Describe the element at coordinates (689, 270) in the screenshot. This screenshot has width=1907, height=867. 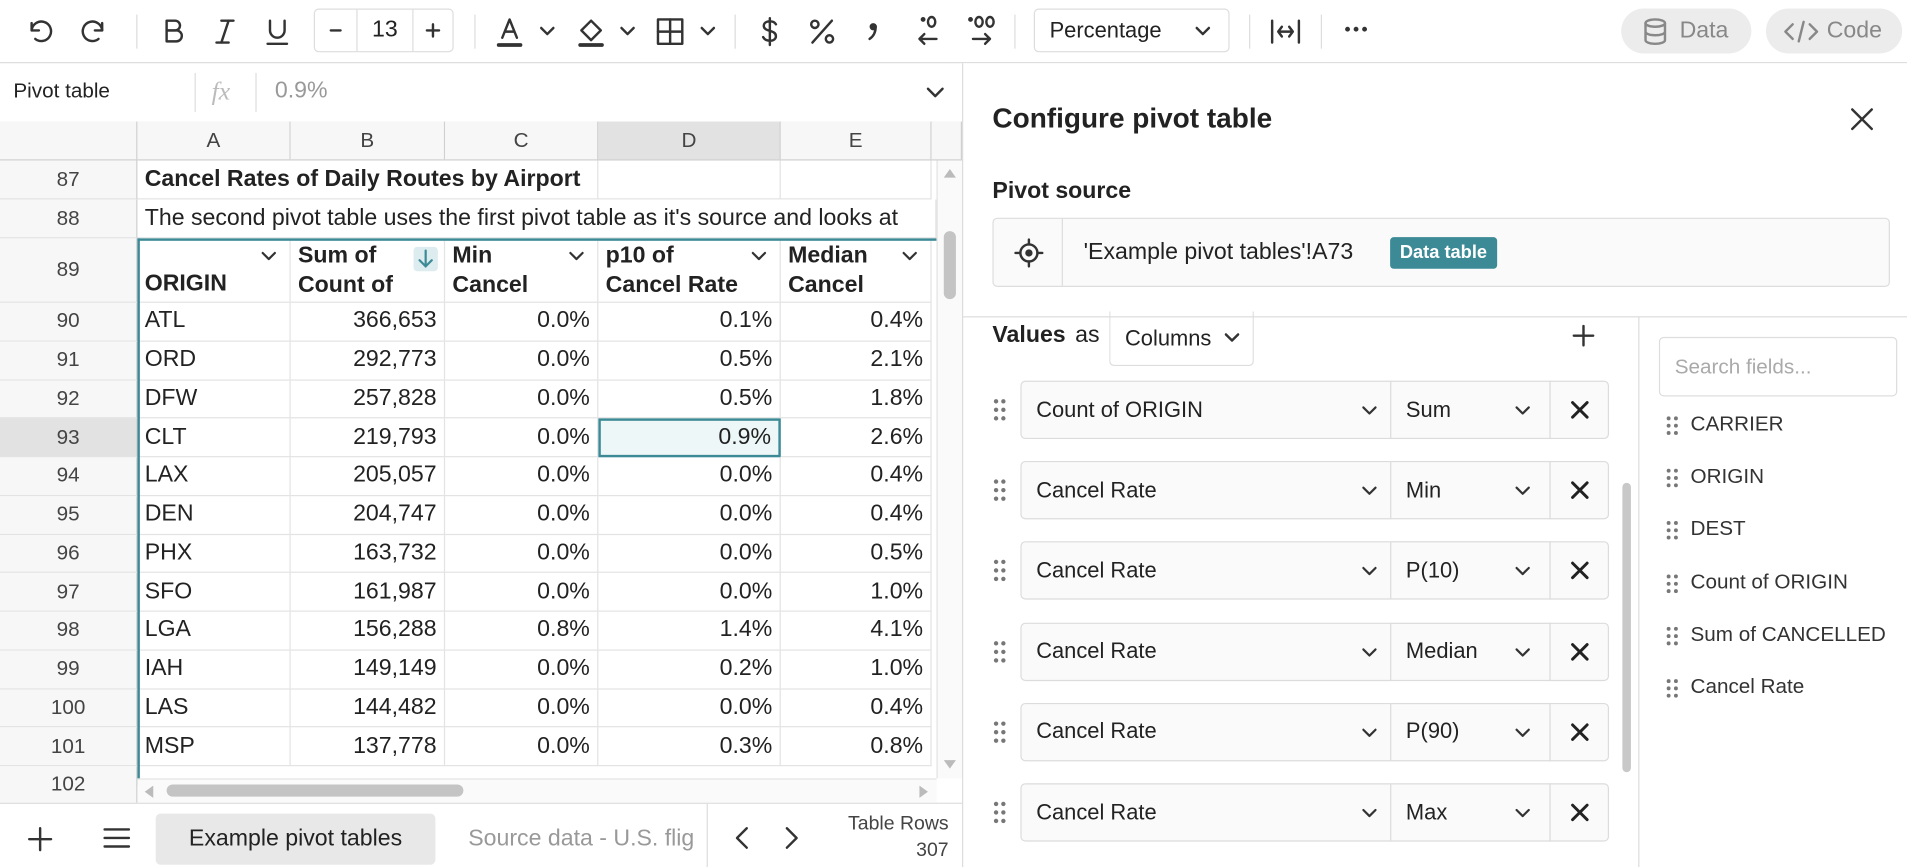
I see `pivot-header-cell: p10 of Cancel Rate` at that location.